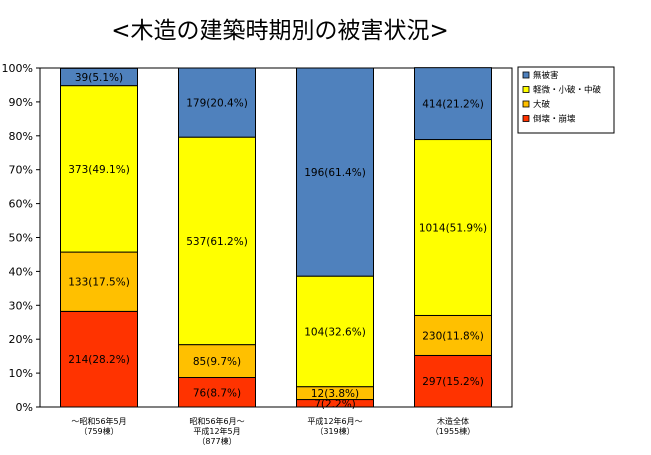 The height and width of the screenshot is (455, 651). I want to click on data-label: 373(49.1%), so click(99, 170).